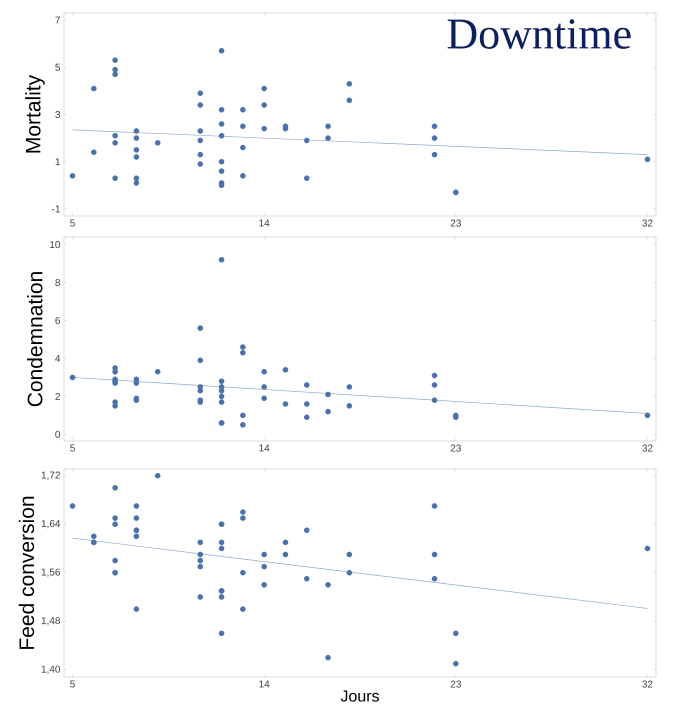 Image resolution: width=674 pixels, height=723 pixels. Describe the element at coordinates (57, 282) in the screenshot. I see `y-tick-label: 8` at that location.